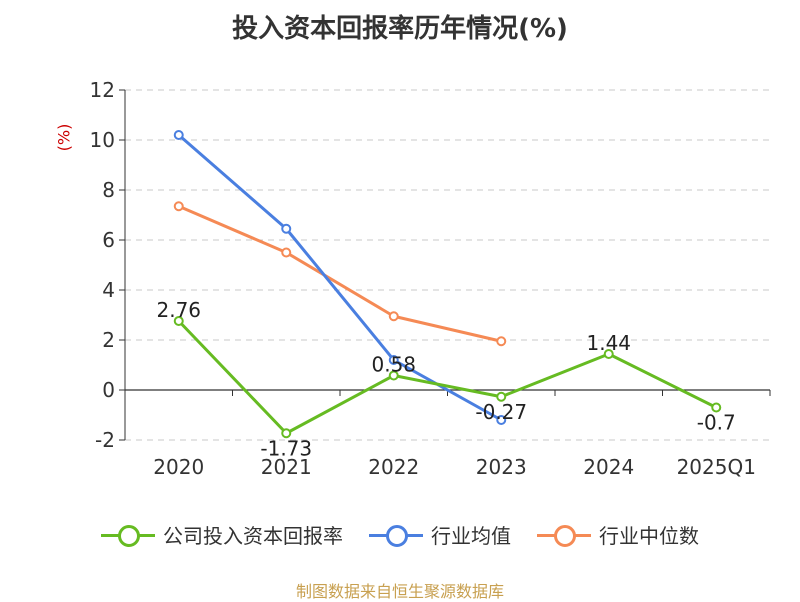 This screenshot has height=602, width=800. What do you see at coordinates (396, 535) in the screenshot?
I see `legend-swatch-industry-avg` at bounding box center [396, 535].